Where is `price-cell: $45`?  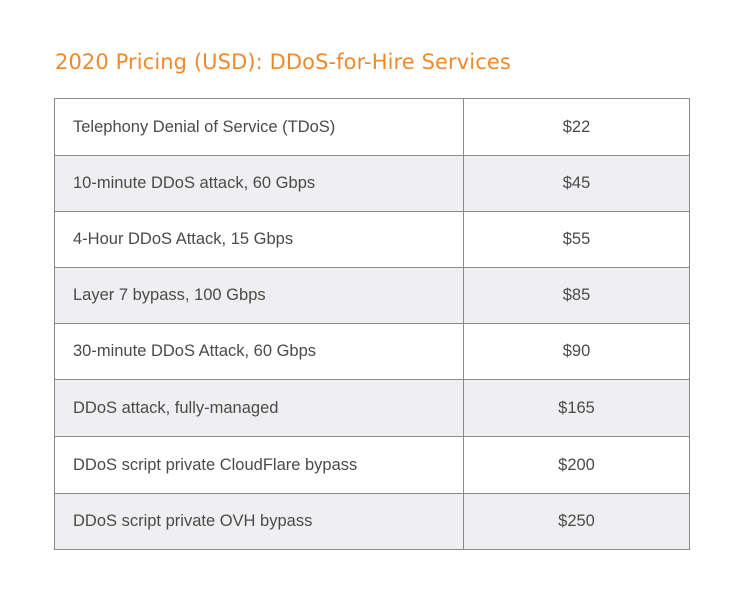 price-cell: $45 is located at coordinates (576, 183).